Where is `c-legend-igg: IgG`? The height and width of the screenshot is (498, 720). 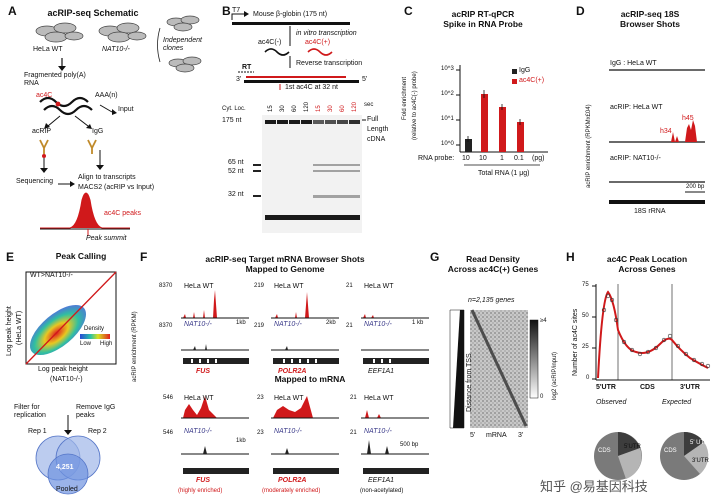 c-legend-igg: IgG is located at coordinates (525, 70).